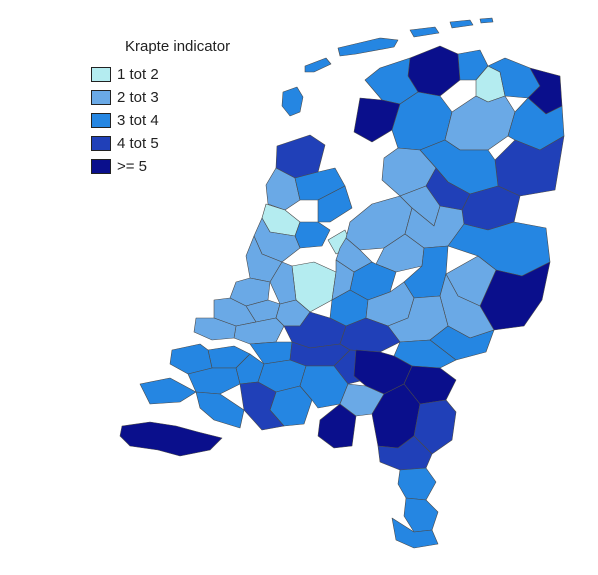  What do you see at coordinates (324, 387) in the screenshot?
I see `region-tilburg` at bounding box center [324, 387].